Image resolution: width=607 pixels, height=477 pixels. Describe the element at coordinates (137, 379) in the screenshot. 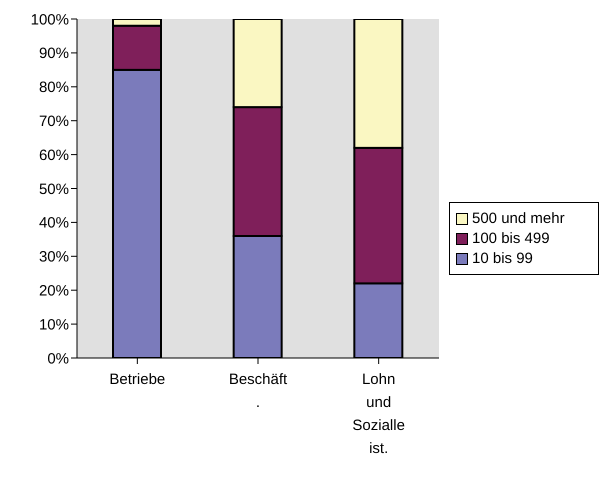

I see `x-tick-label: Betriebe` at that location.